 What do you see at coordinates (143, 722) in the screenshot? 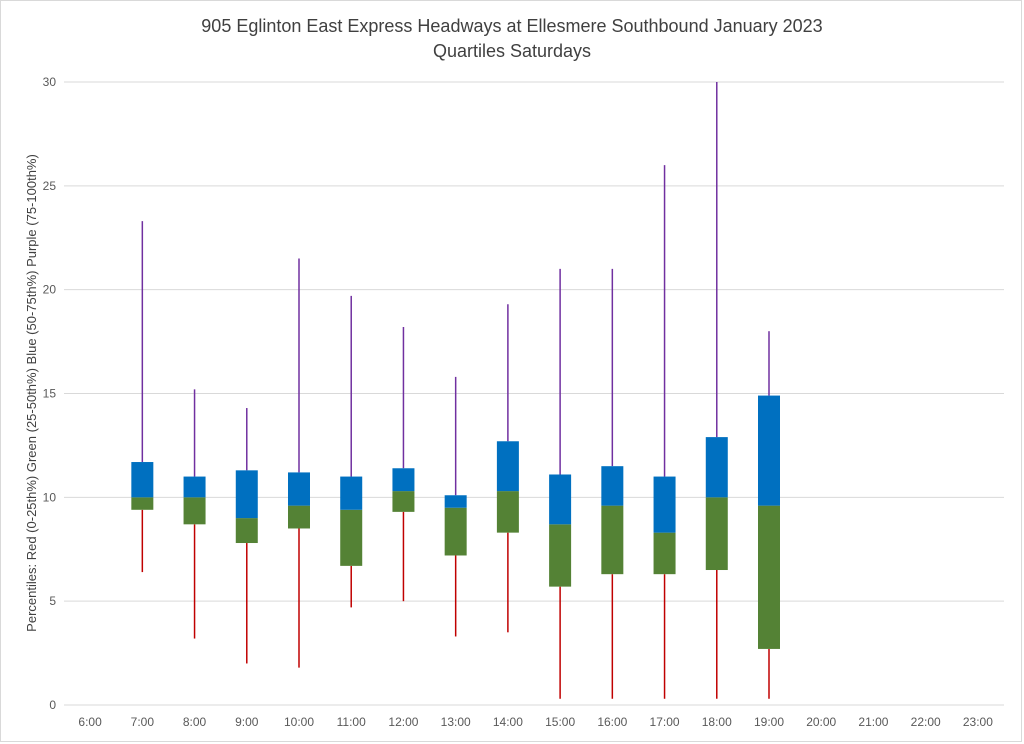
I see `x-tick-label: 7:00` at bounding box center [143, 722].